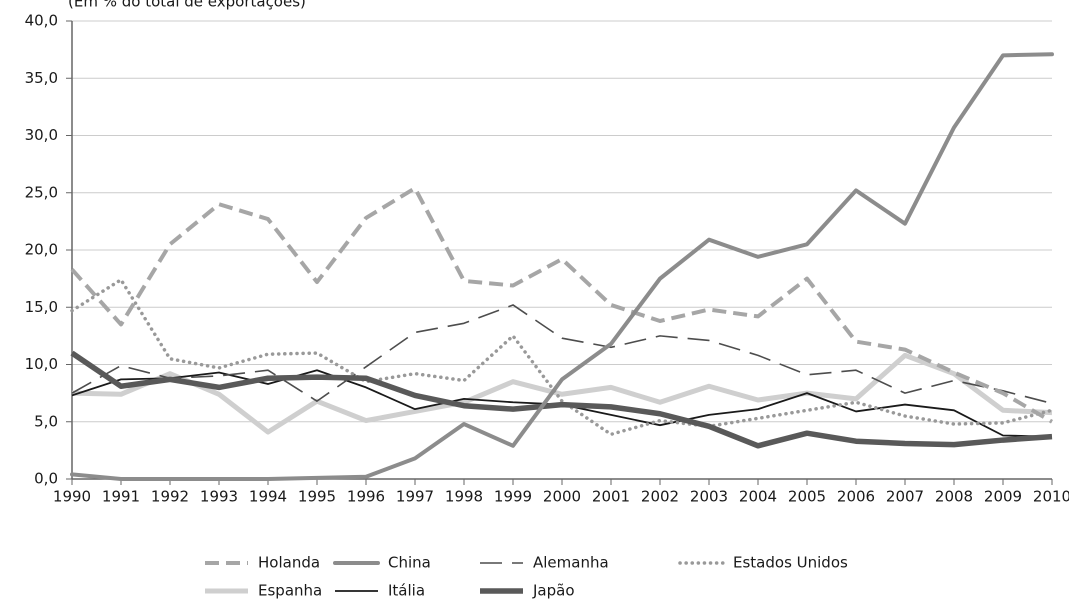 The width and height of the screenshot is (1069, 601). What do you see at coordinates (41, 21) in the screenshot?
I see `y-tick-label: 40,0` at bounding box center [41, 21].